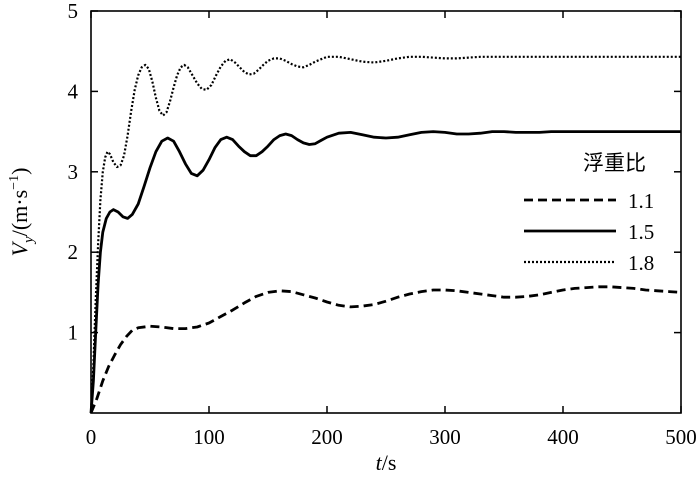  I want to click on y-tick-label: 1, so click(73, 333).